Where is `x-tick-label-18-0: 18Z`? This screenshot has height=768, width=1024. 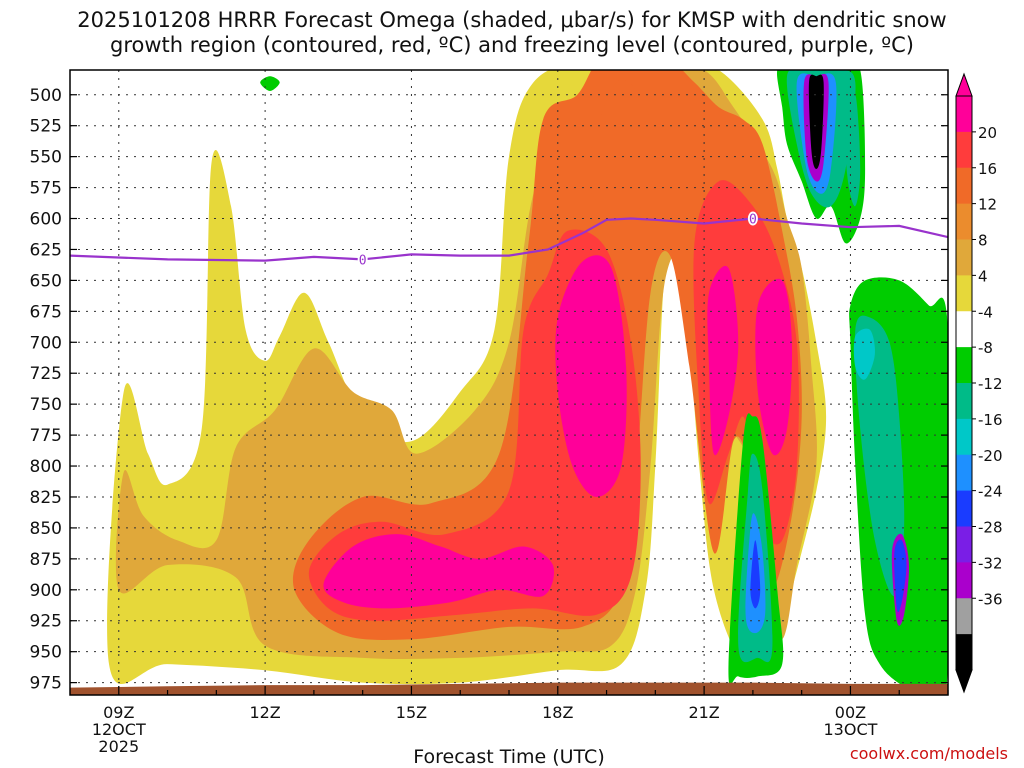
x-tick-label-18-0: 18Z is located at coordinates (557, 712).